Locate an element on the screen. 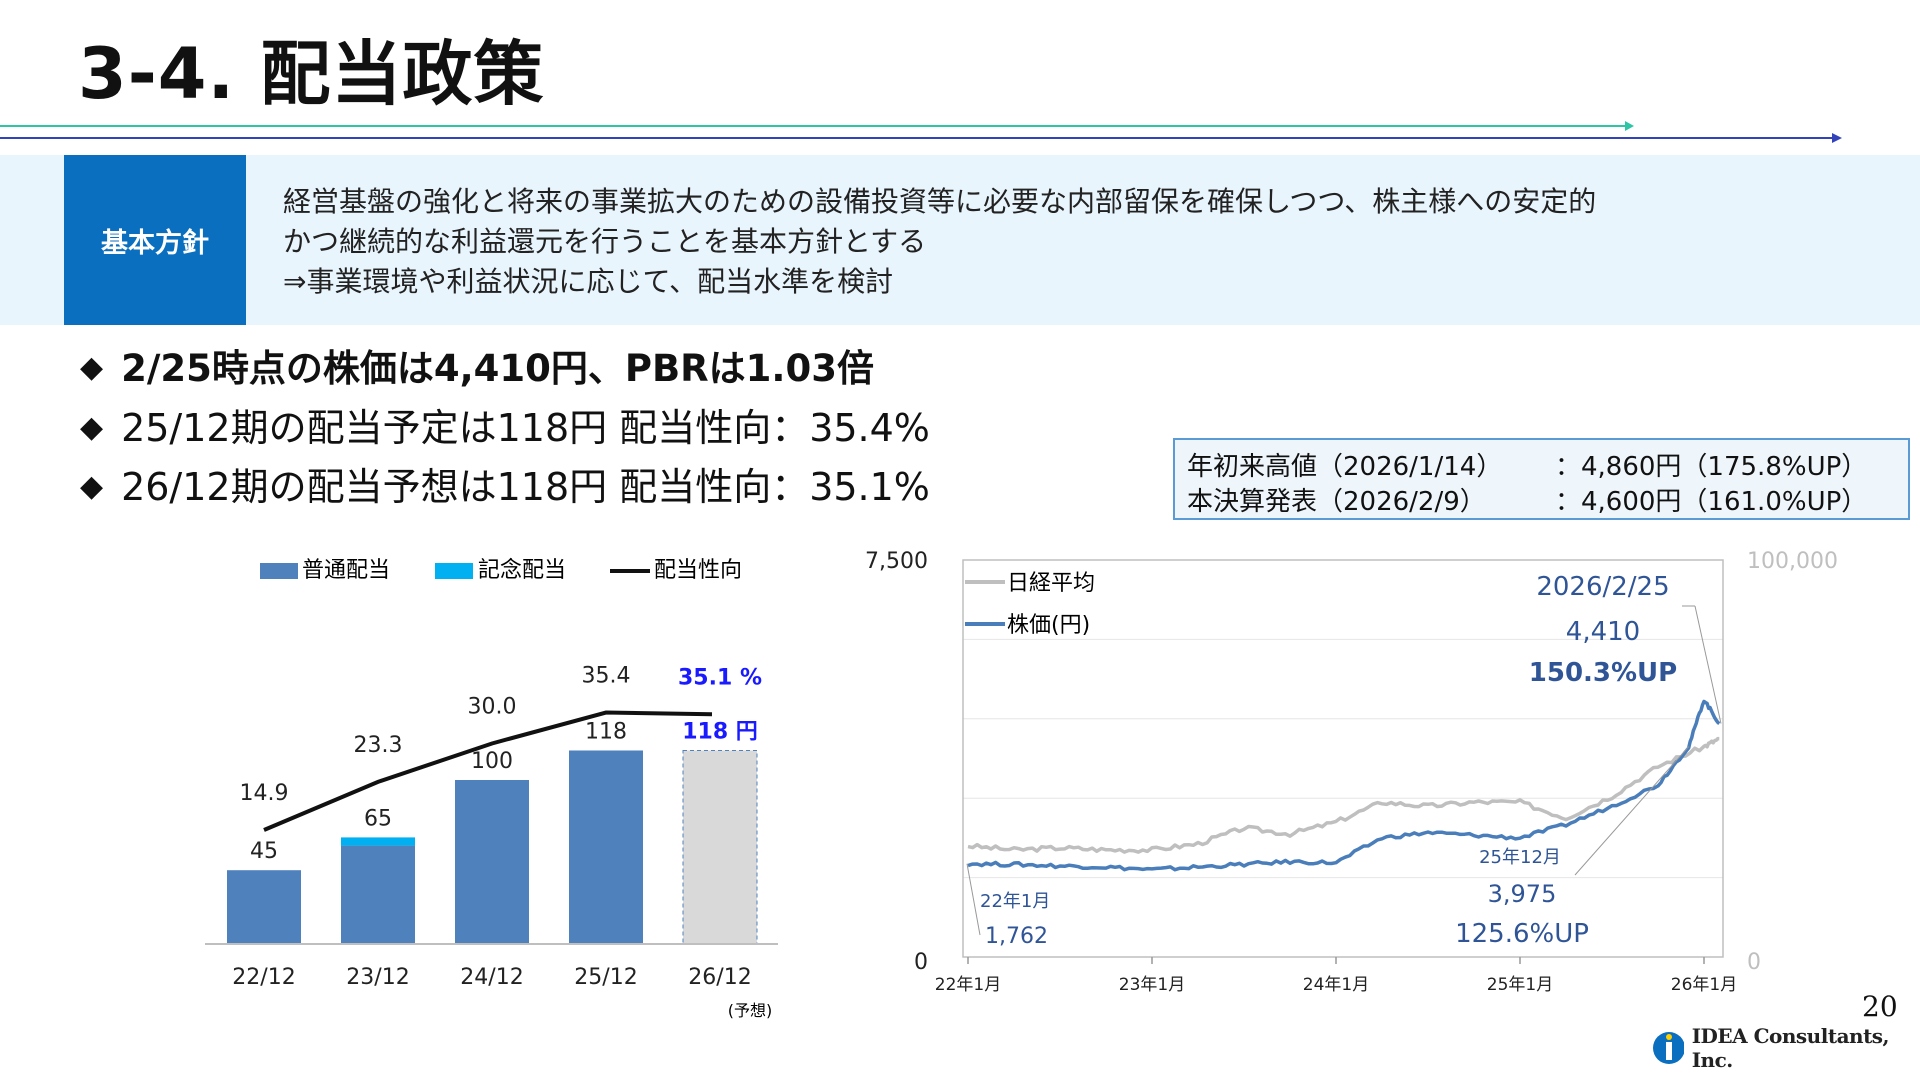  title-divider-arrows is located at coordinates (921, 132).